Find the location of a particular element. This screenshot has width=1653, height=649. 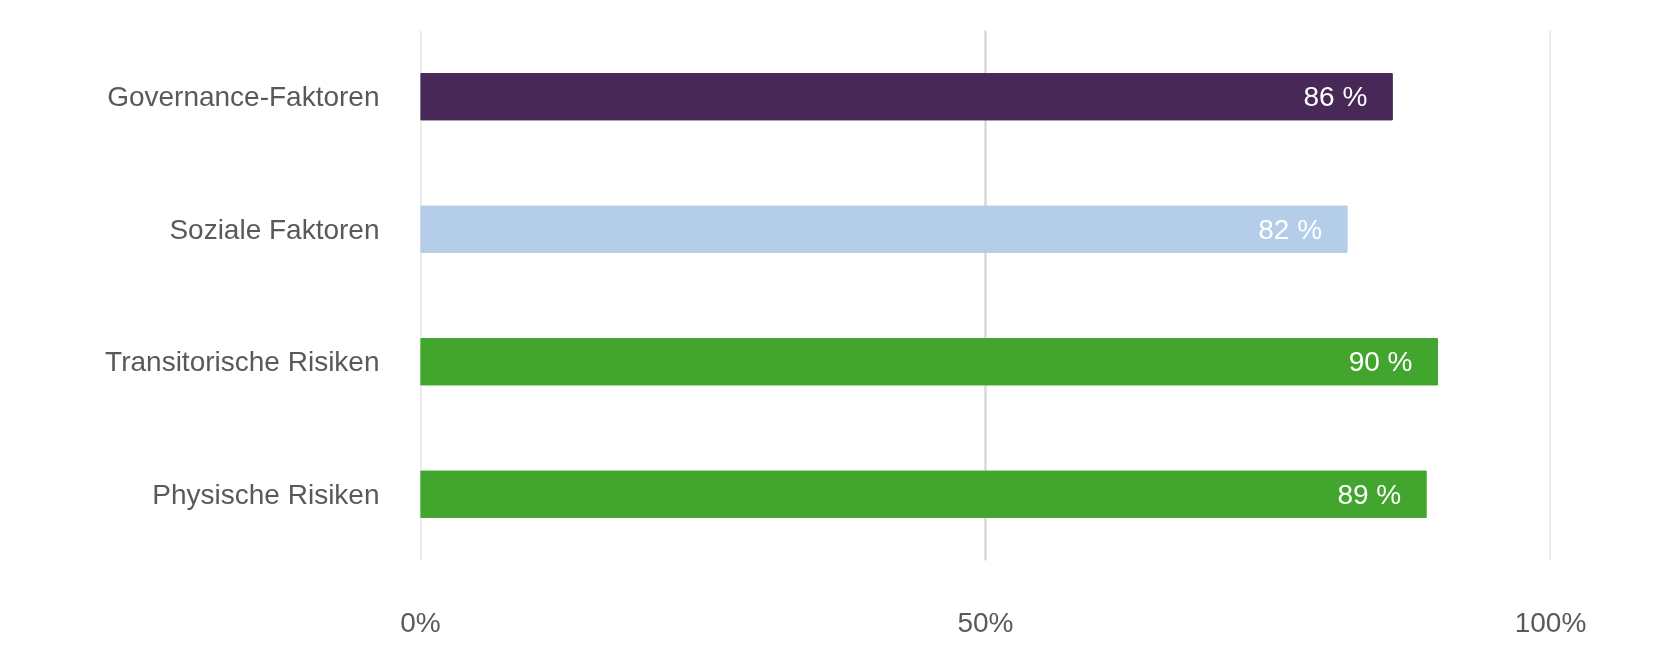

x-tick-label: 100% is located at coordinates (1550, 622).